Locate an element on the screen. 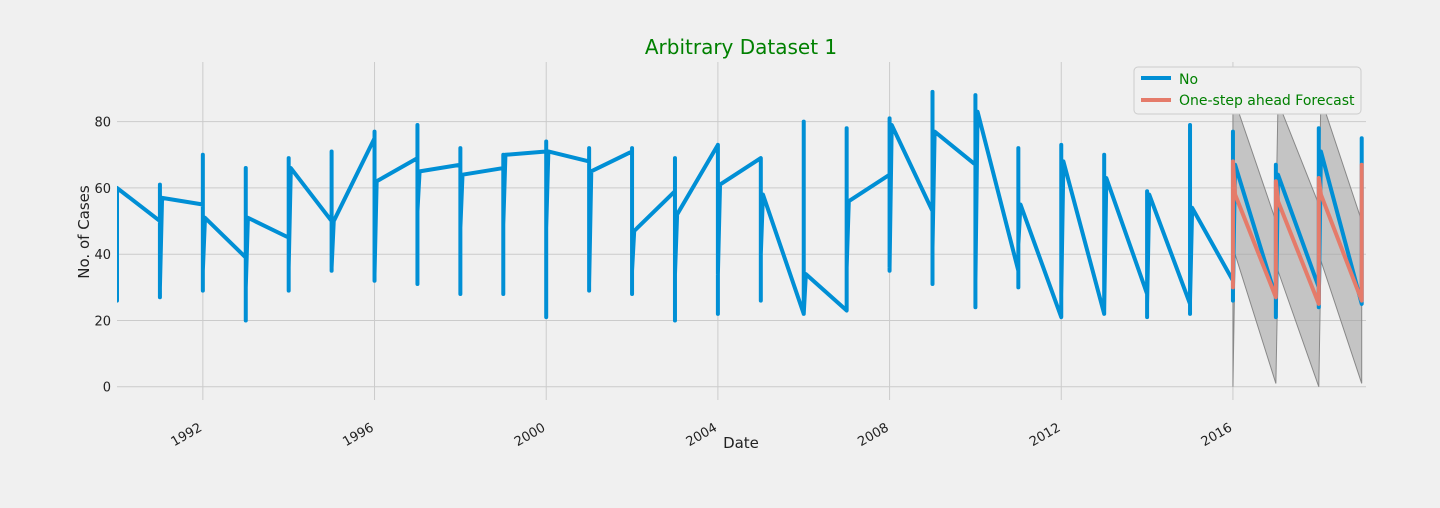 This screenshot has width=1440, height=508. y-axis-label: No. of Cases is located at coordinates (84, 232).